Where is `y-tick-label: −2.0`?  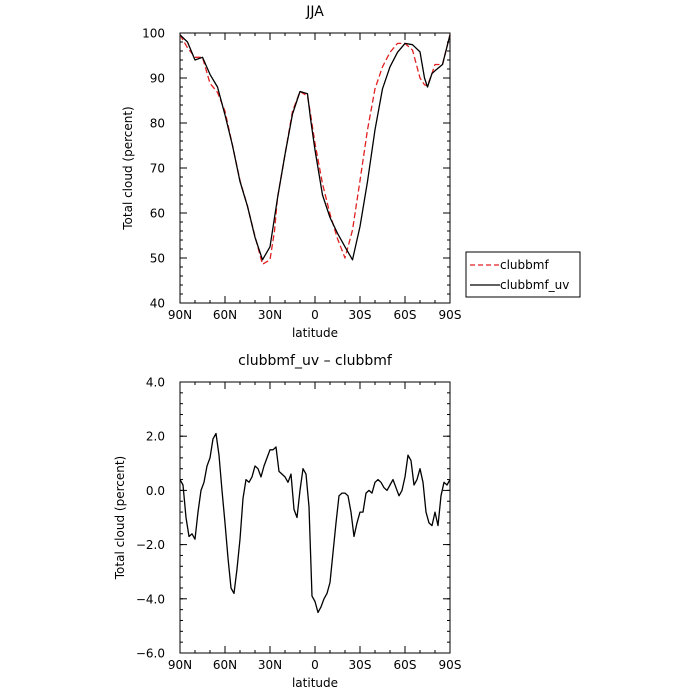
y-tick-label: −2.0 is located at coordinates (150, 545).